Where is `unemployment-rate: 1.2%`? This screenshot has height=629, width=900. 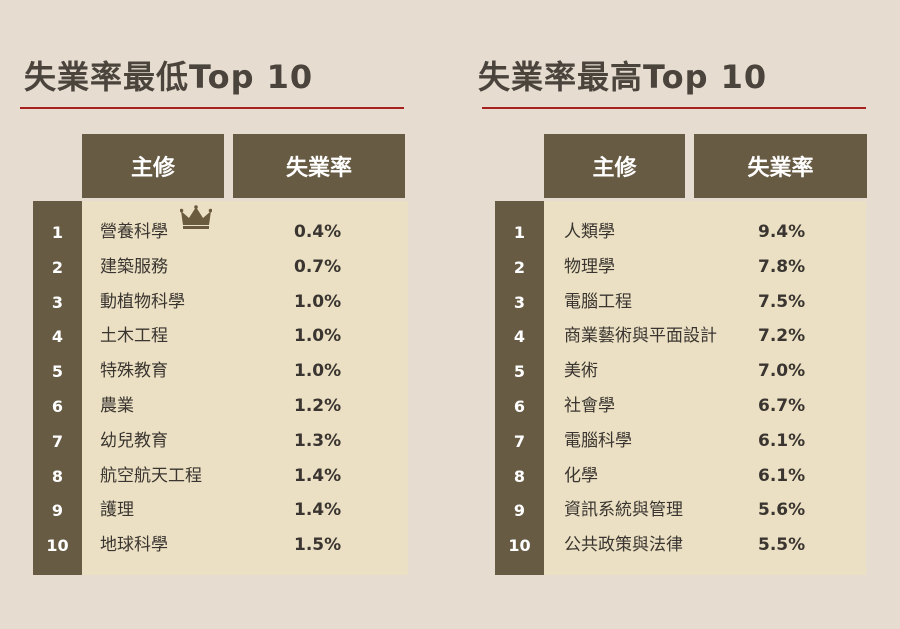
unemployment-rate: 1.2% is located at coordinates (318, 406).